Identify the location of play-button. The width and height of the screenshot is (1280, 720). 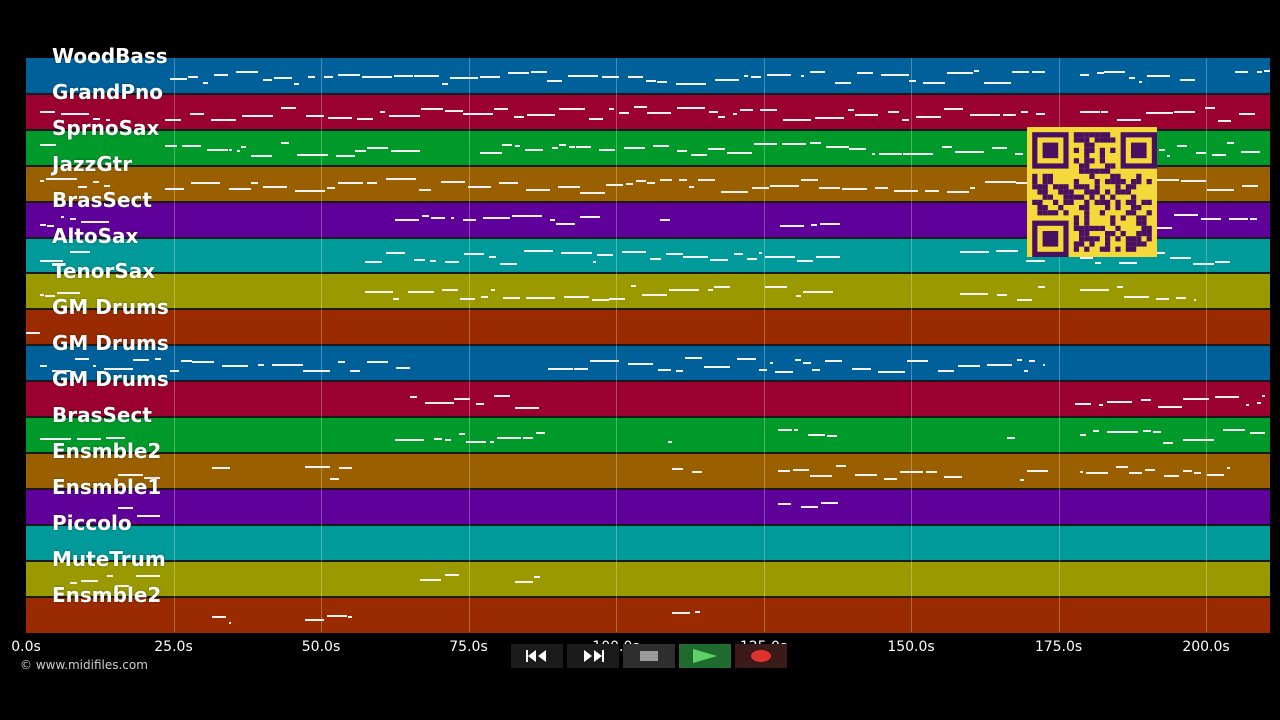
(705, 656).